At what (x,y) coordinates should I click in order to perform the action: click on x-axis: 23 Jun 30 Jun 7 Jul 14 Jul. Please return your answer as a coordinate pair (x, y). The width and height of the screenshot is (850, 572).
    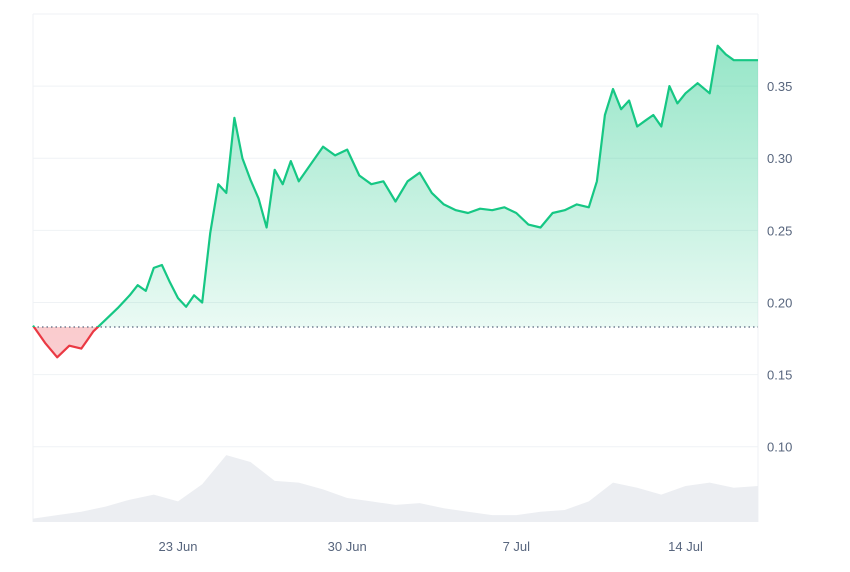
    Looking at the image, I should click on (430, 546).